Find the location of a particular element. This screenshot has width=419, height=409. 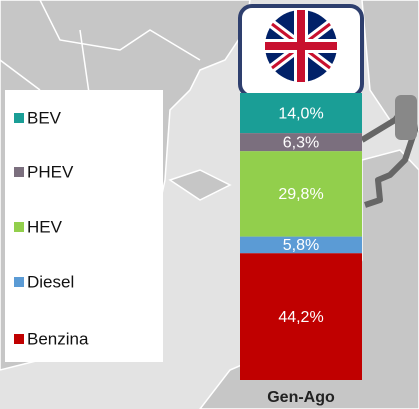

legend-label: Benzina is located at coordinates (58, 338).